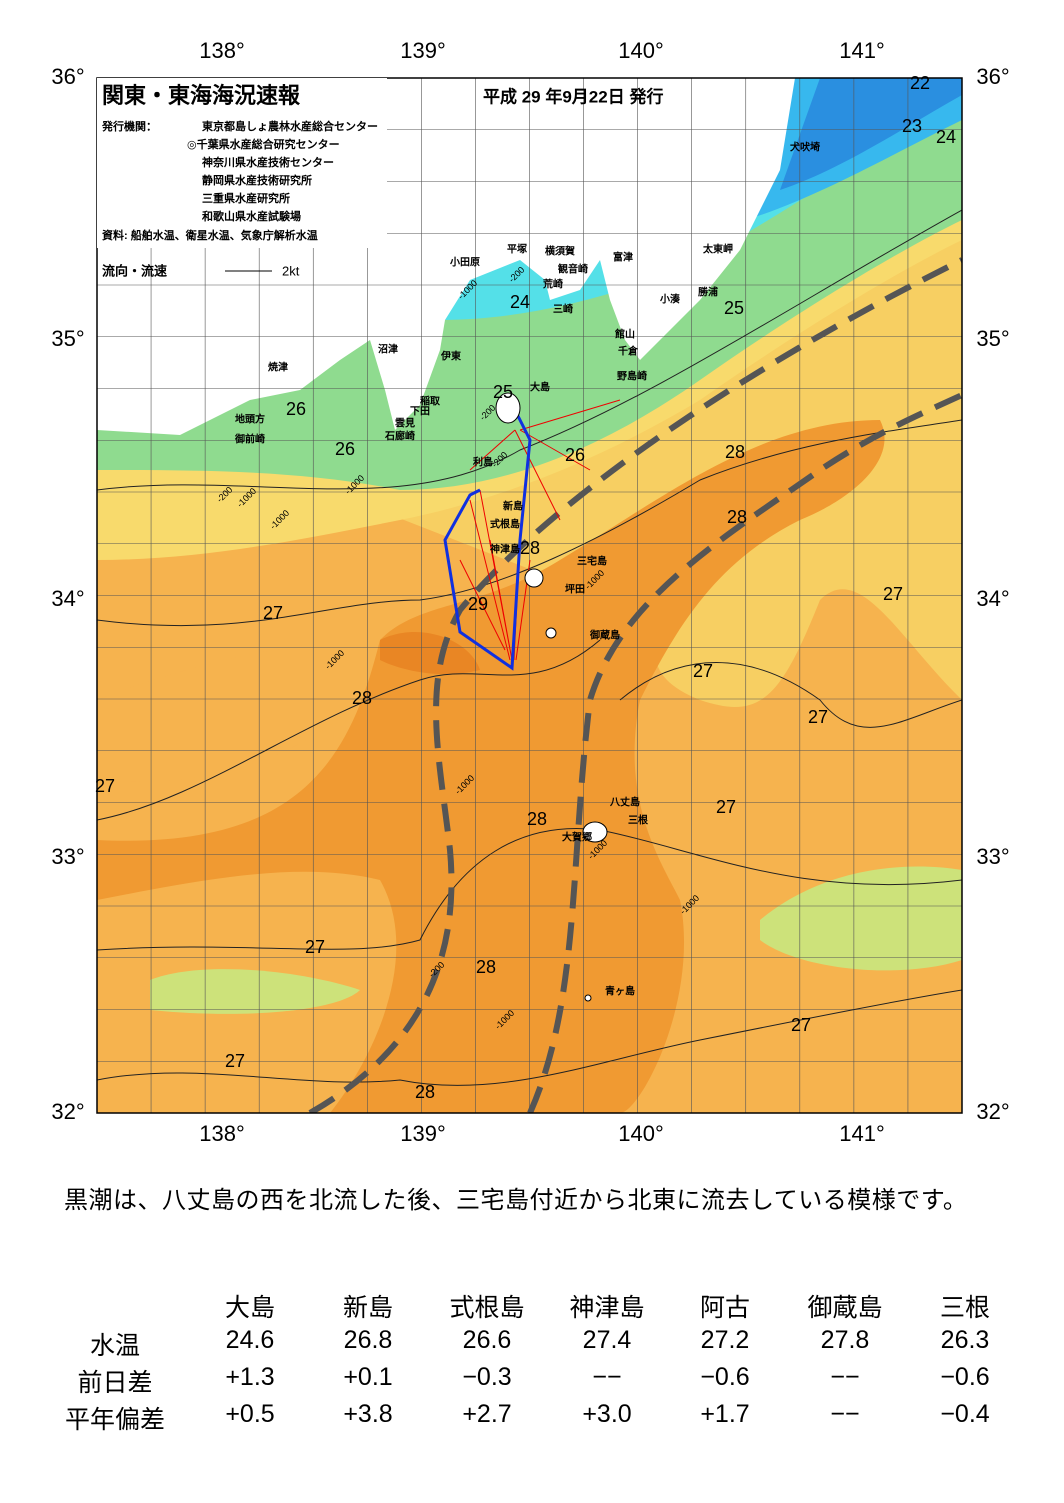 This screenshot has width=1064, height=1503. I want to click on table-cell: +3.8, so click(368, 1414).